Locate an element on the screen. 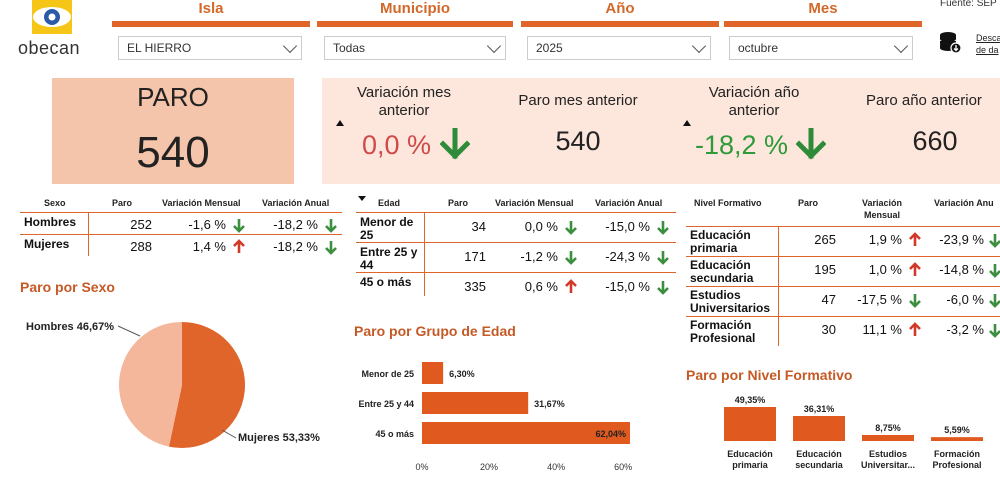 The height and width of the screenshot is (490, 1000). pie-leader-line is located at coordinates (129, 331).